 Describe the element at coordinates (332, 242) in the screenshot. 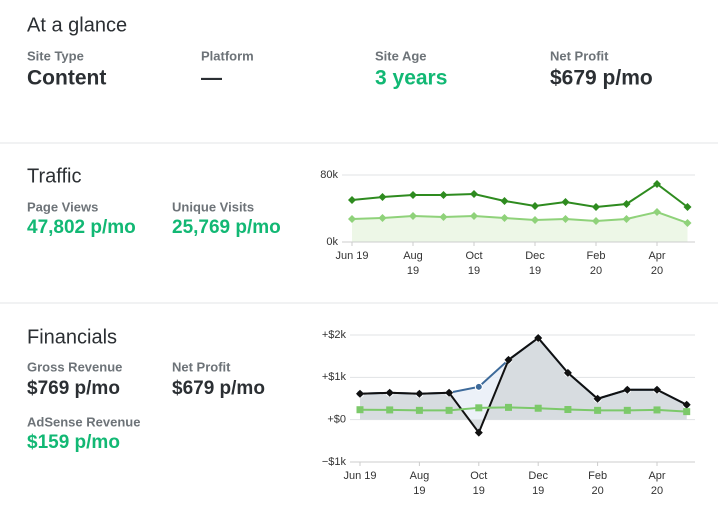

I see `y-tick-label: 0k` at that location.